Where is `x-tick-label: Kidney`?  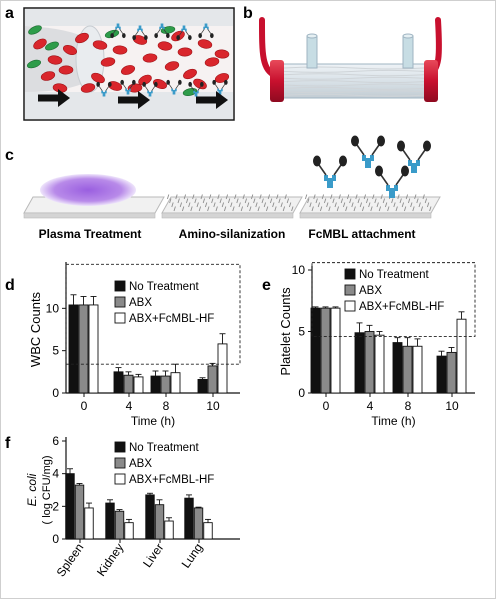 x-tick-label: Kidney is located at coordinates (110, 560).